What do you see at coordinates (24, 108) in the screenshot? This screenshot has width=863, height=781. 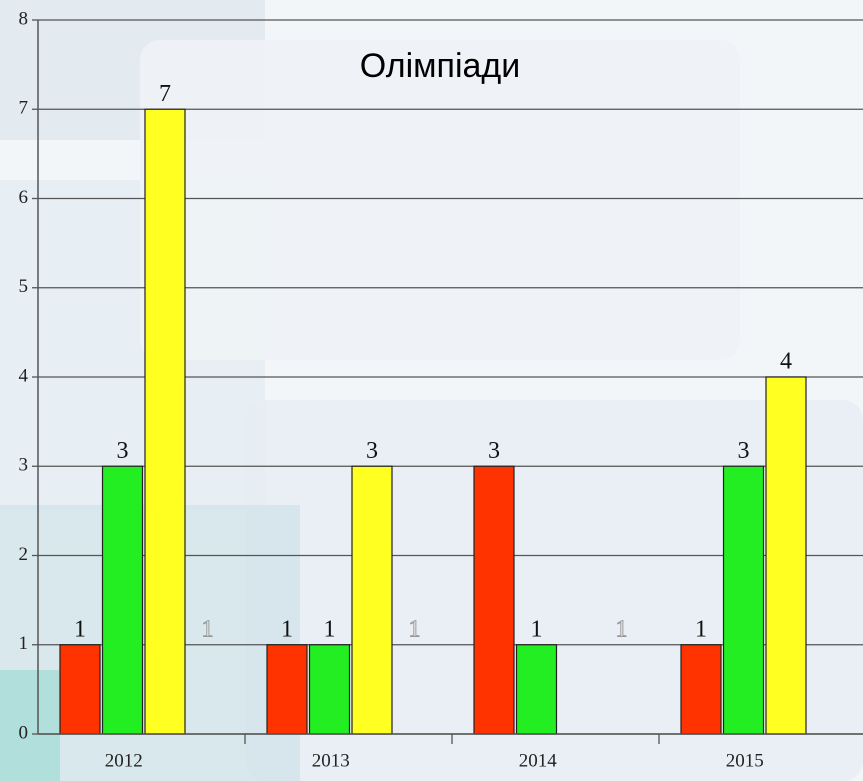 I see `y-tick-label: 7` at bounding box center [24, 108].